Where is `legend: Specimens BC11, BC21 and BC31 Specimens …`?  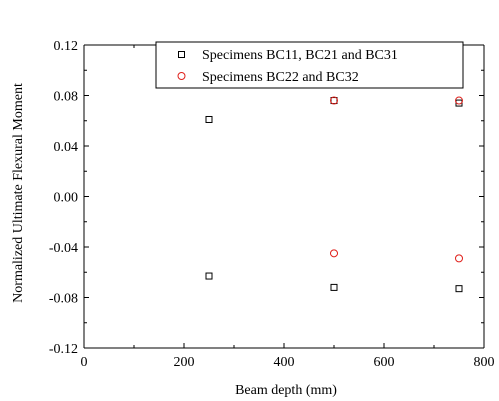
legend: Specimens BC11, BC21 and BC31 Specimens … is located at coordinates (309, 65).